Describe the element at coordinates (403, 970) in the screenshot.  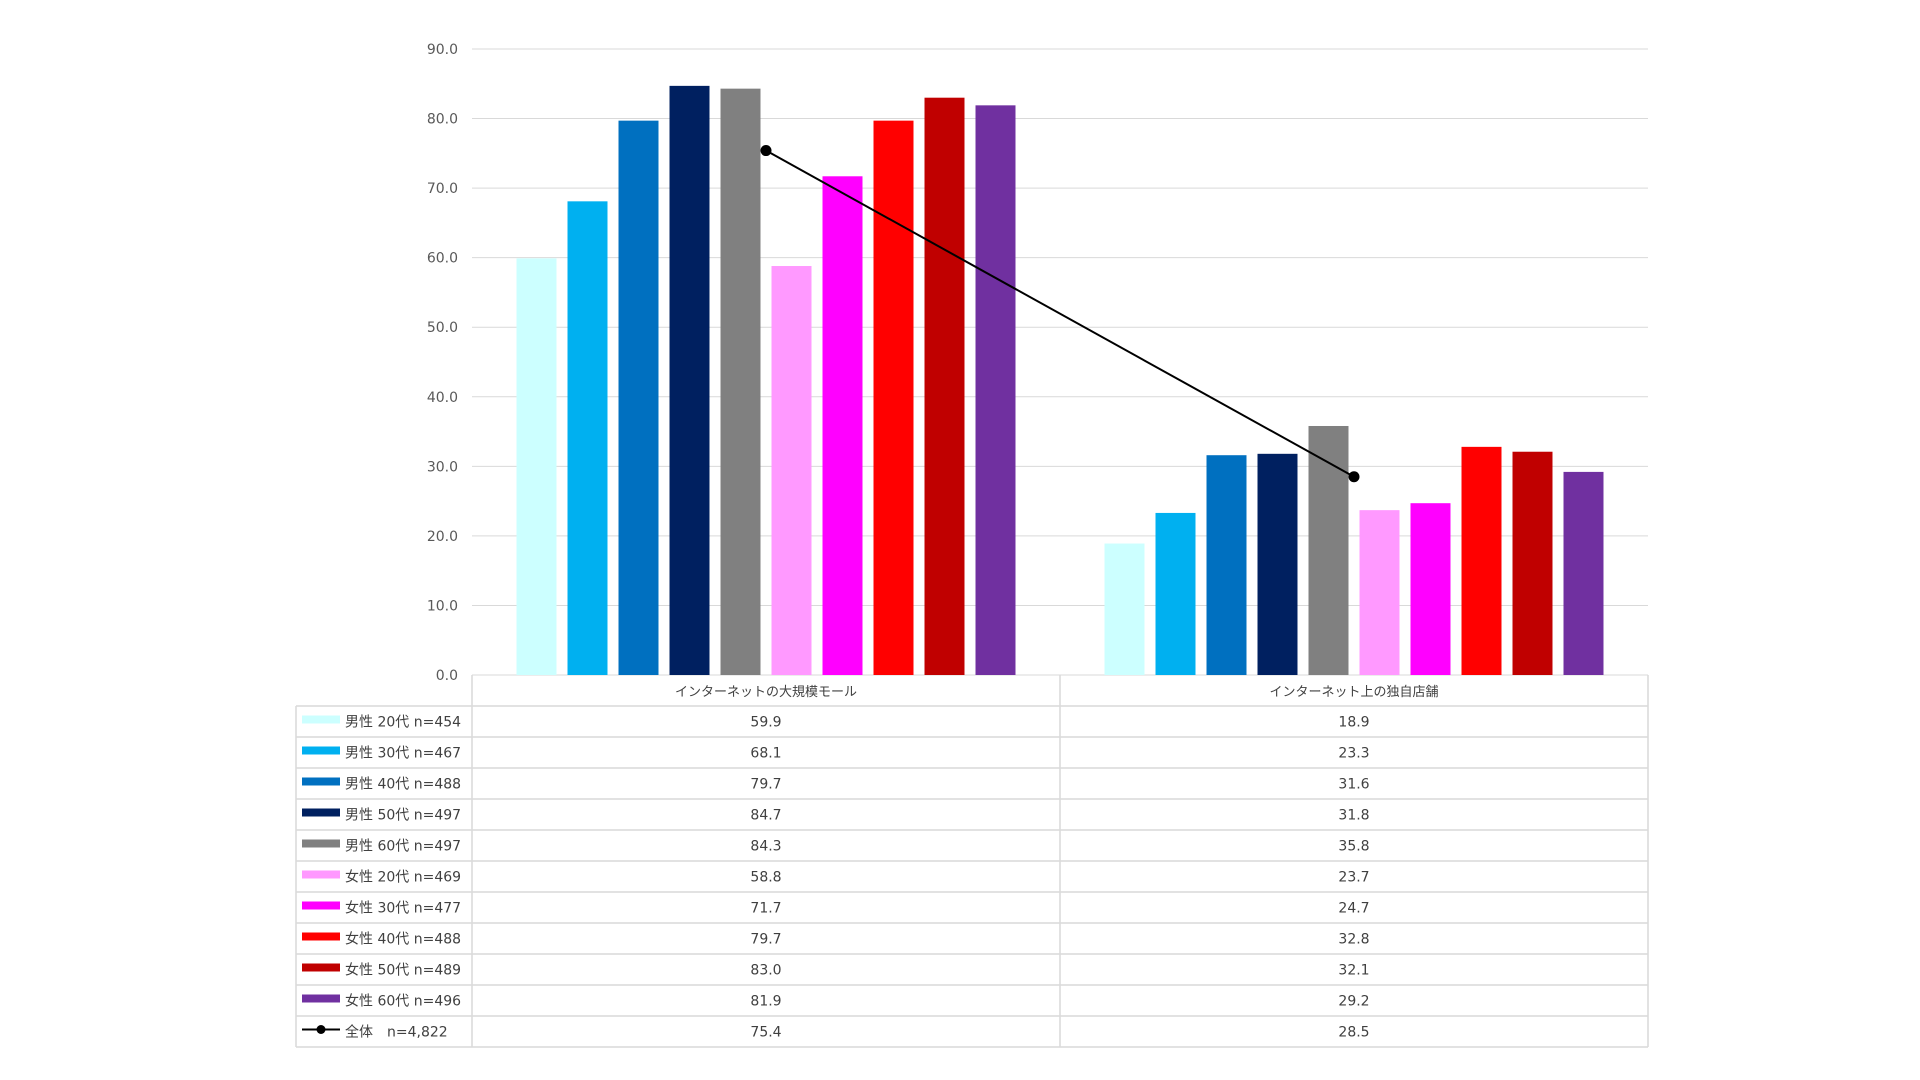
I see `legend-label: 女性 50代 n=489` at that location.